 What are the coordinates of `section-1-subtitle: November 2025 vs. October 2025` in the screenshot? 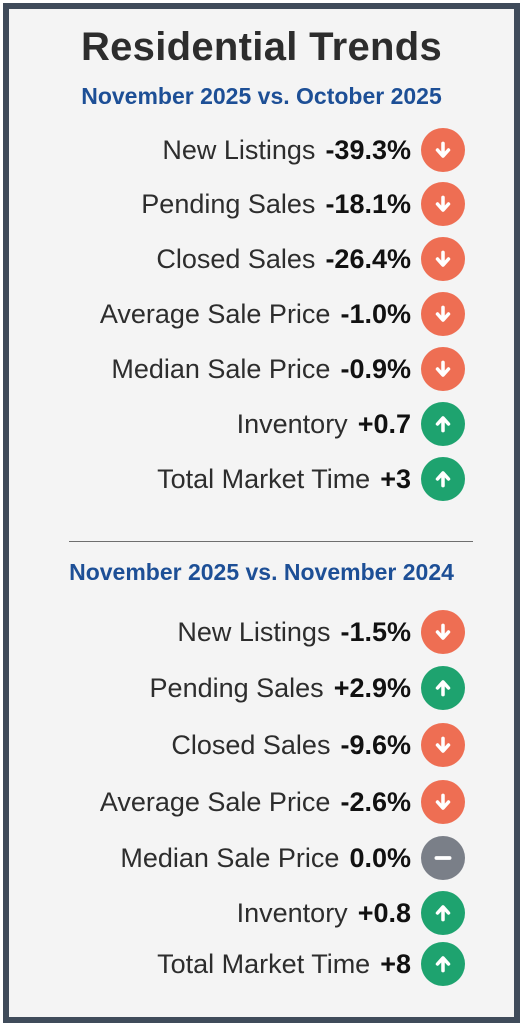 It's located at (261, 96).